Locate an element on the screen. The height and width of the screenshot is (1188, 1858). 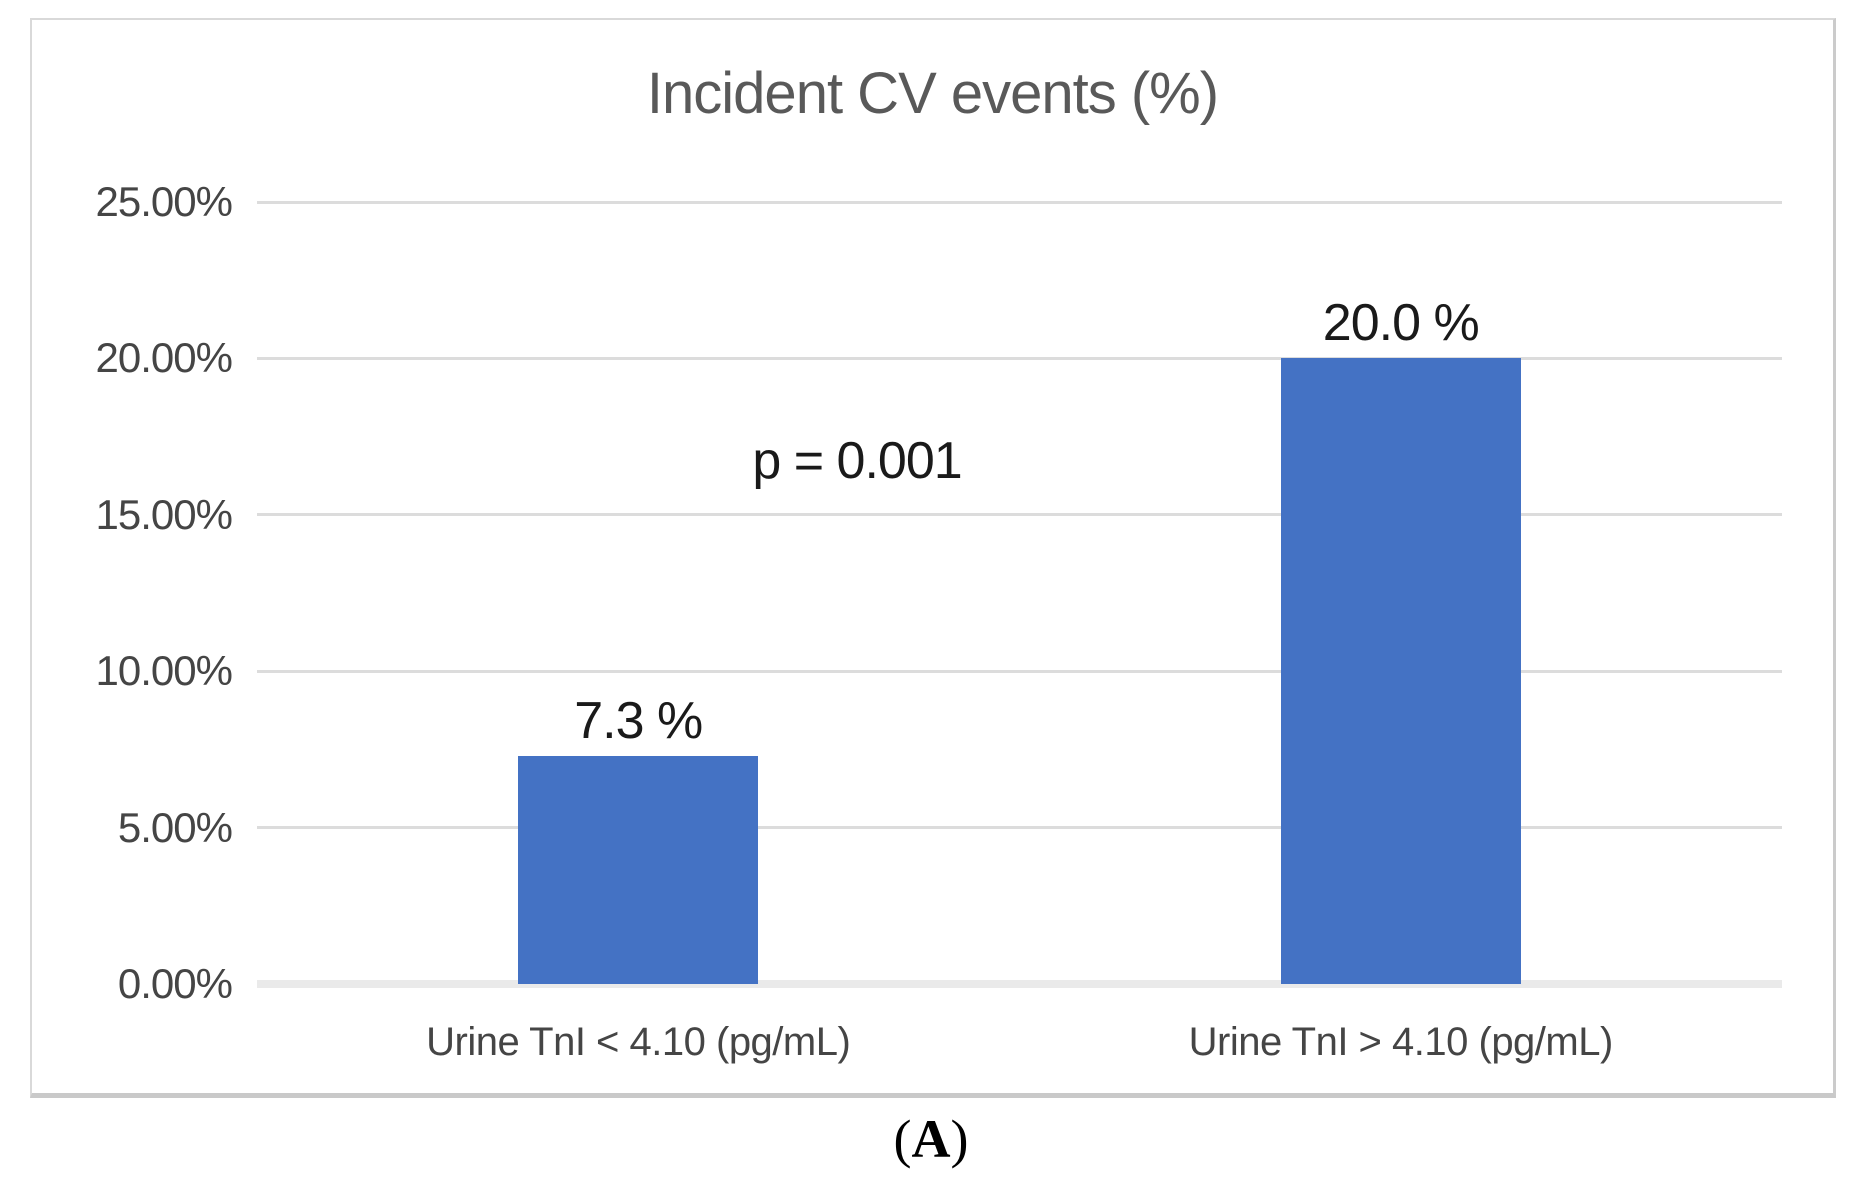
x-category-label: Urine TnI > 4.10 (pg/mL) is located at coordinates (1401, 1042).